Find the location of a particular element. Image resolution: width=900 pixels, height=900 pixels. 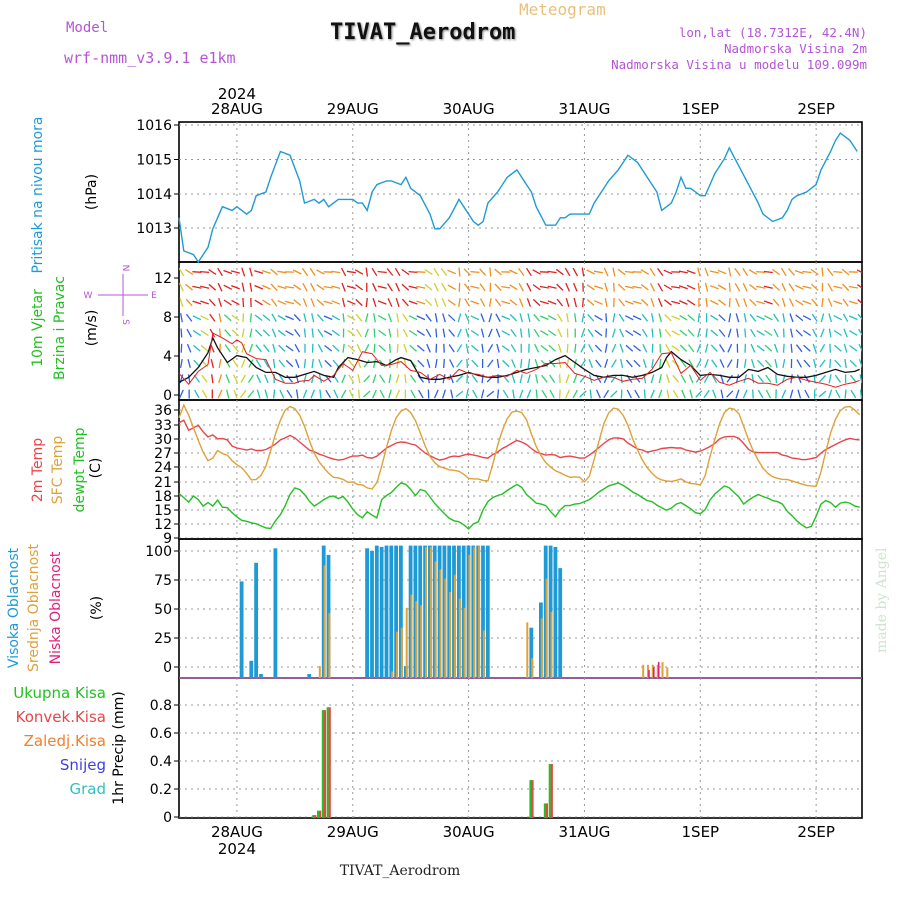

y-tick-label: 0.8 is located at coordinates (161, 706).